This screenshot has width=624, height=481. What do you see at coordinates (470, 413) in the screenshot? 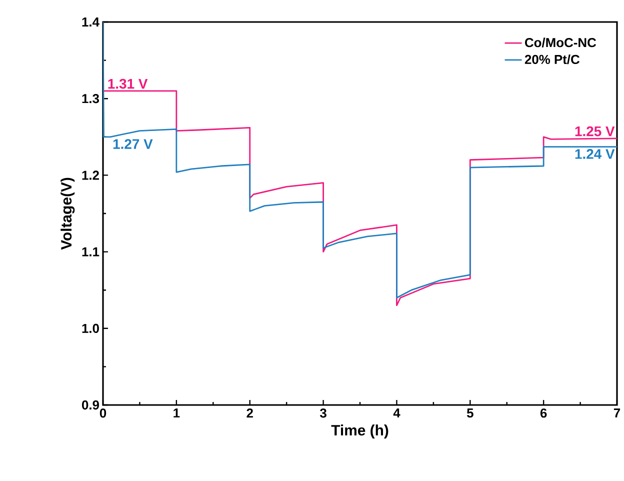
I see `x-tick-label: 5` at bounding box center [470, 413].